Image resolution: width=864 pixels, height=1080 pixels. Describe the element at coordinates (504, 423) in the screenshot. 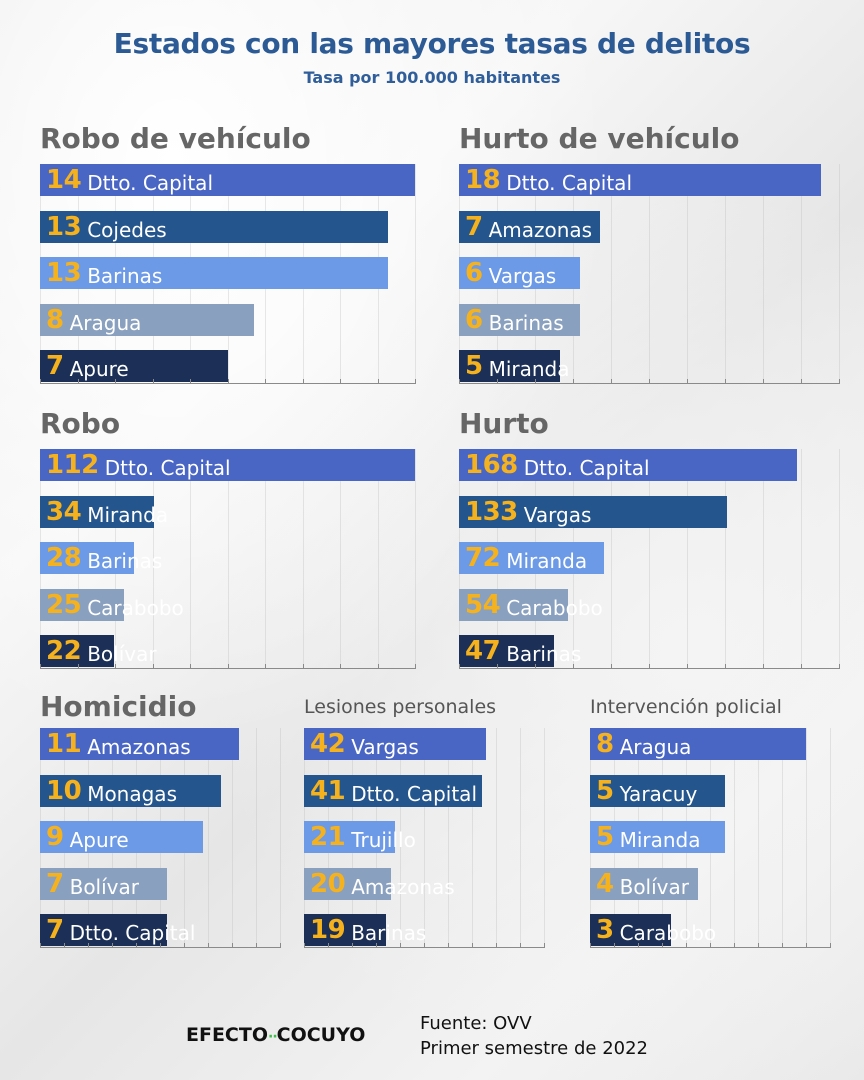

I see `chart-title: Hurto` at that location.